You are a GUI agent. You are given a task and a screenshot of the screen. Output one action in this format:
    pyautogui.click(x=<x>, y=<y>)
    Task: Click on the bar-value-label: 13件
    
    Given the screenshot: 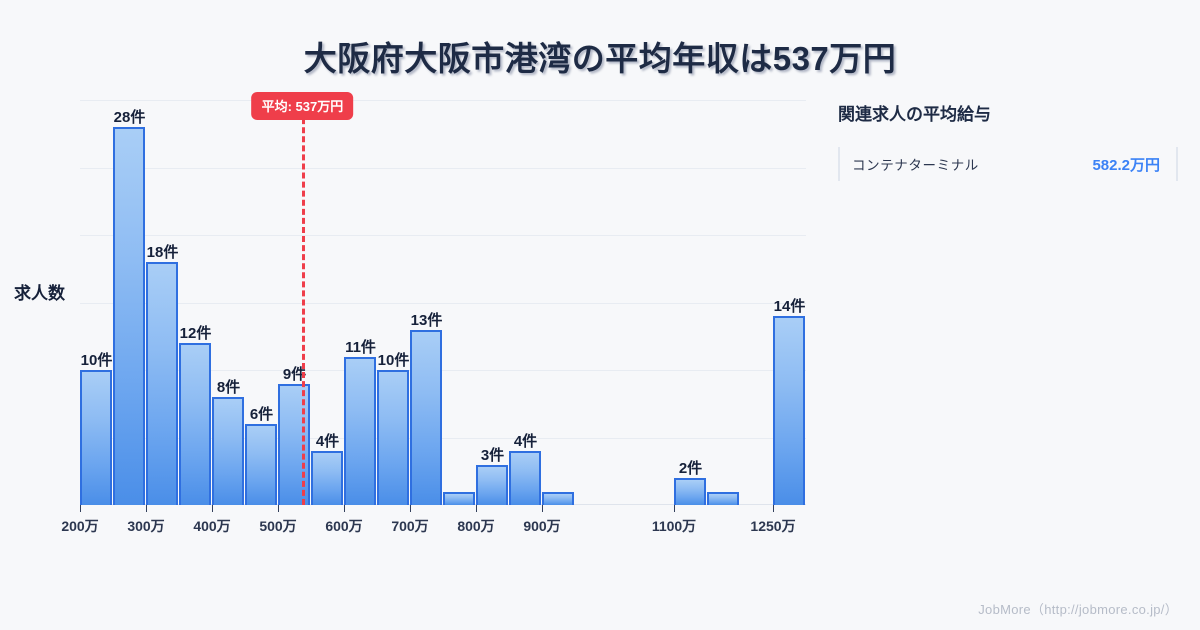 What is the action you would take?
    pyautogui.click(x=426, y=320)
    